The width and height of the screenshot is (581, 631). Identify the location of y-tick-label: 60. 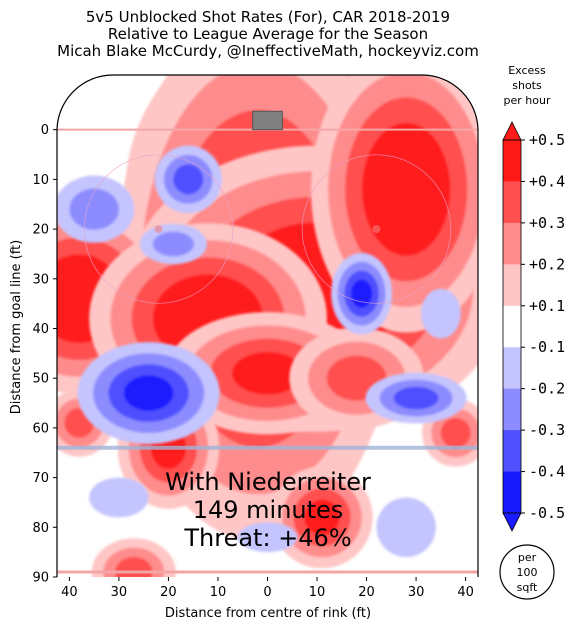
(40, 428).